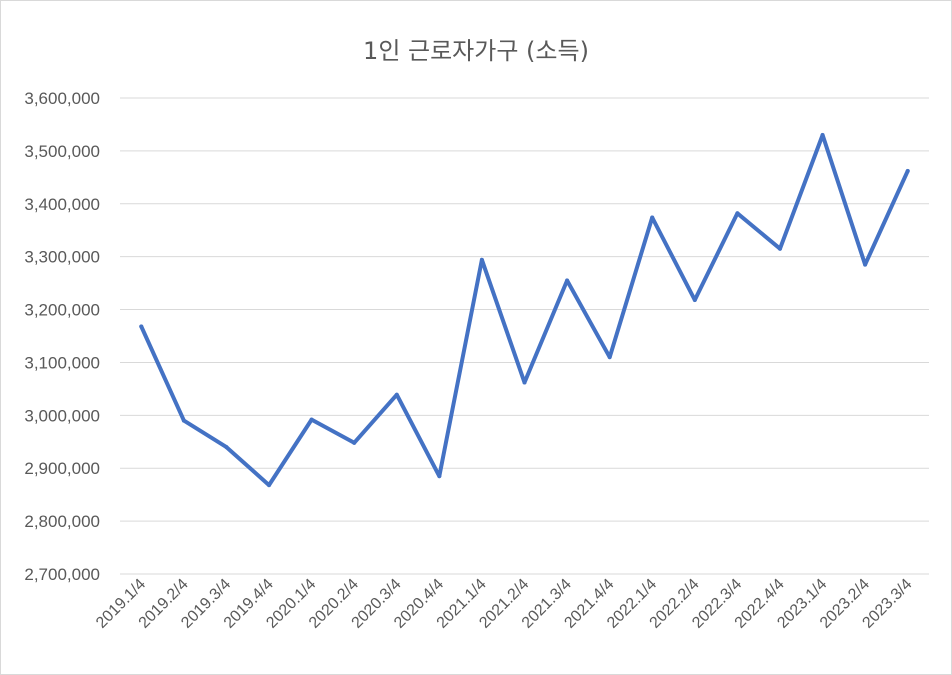  I want to click on y-tick-label: 2,900,000, so click(62, 468).